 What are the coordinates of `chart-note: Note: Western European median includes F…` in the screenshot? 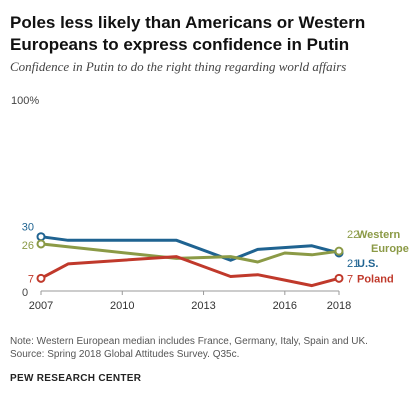 It's located at (210, 348).